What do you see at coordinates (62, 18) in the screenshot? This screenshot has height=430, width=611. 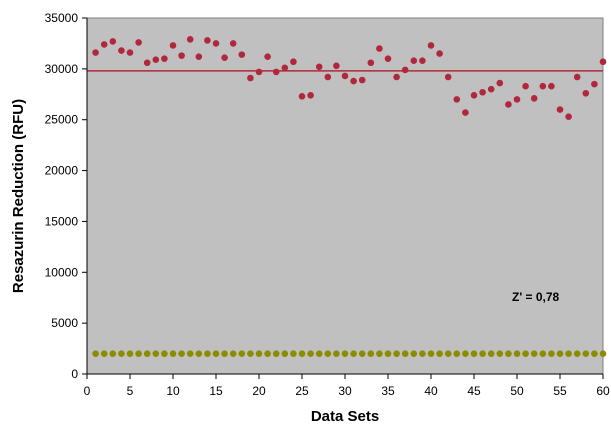 I see `y-tick-label: 35000` at bounding box center [62, 18].